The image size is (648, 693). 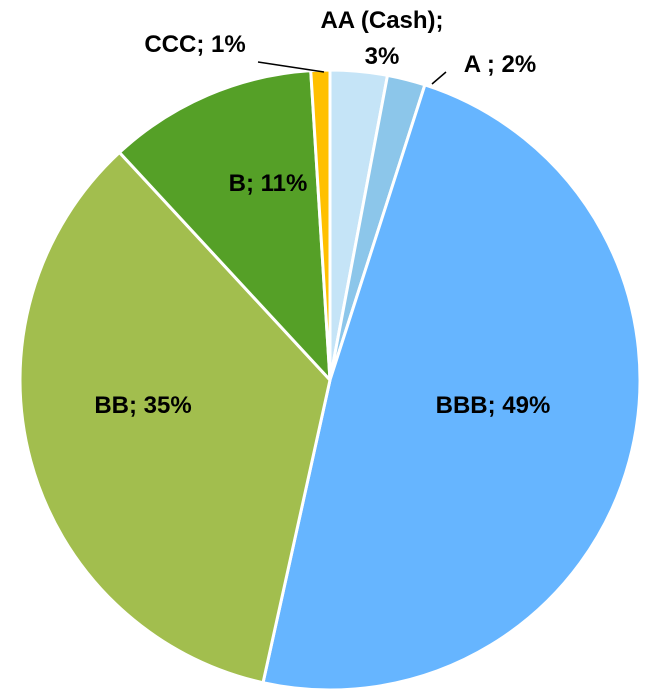 What do you see at coordinates (224, 225) in the screenshot?
I see `pie-slice` at bounding box center [224, 225].